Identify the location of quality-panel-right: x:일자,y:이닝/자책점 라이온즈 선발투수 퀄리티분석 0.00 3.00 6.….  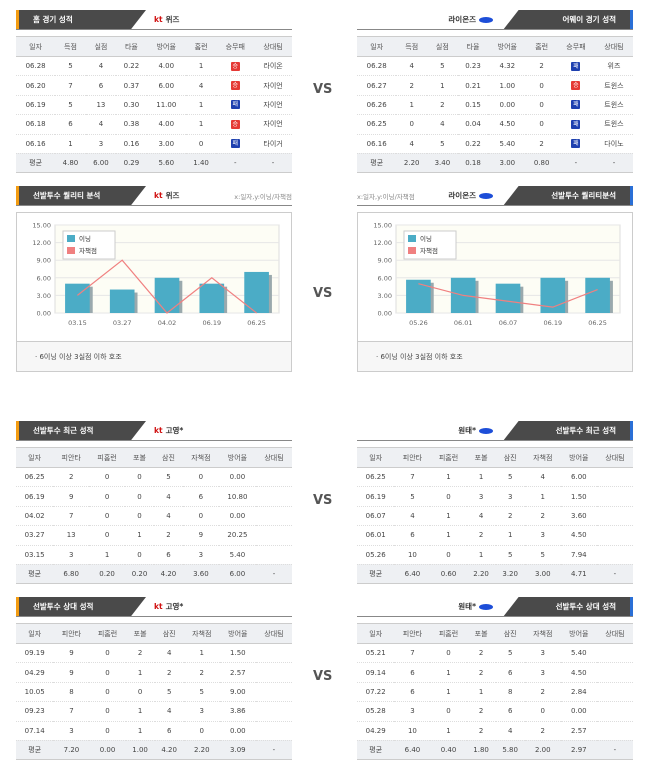
(495, 279).